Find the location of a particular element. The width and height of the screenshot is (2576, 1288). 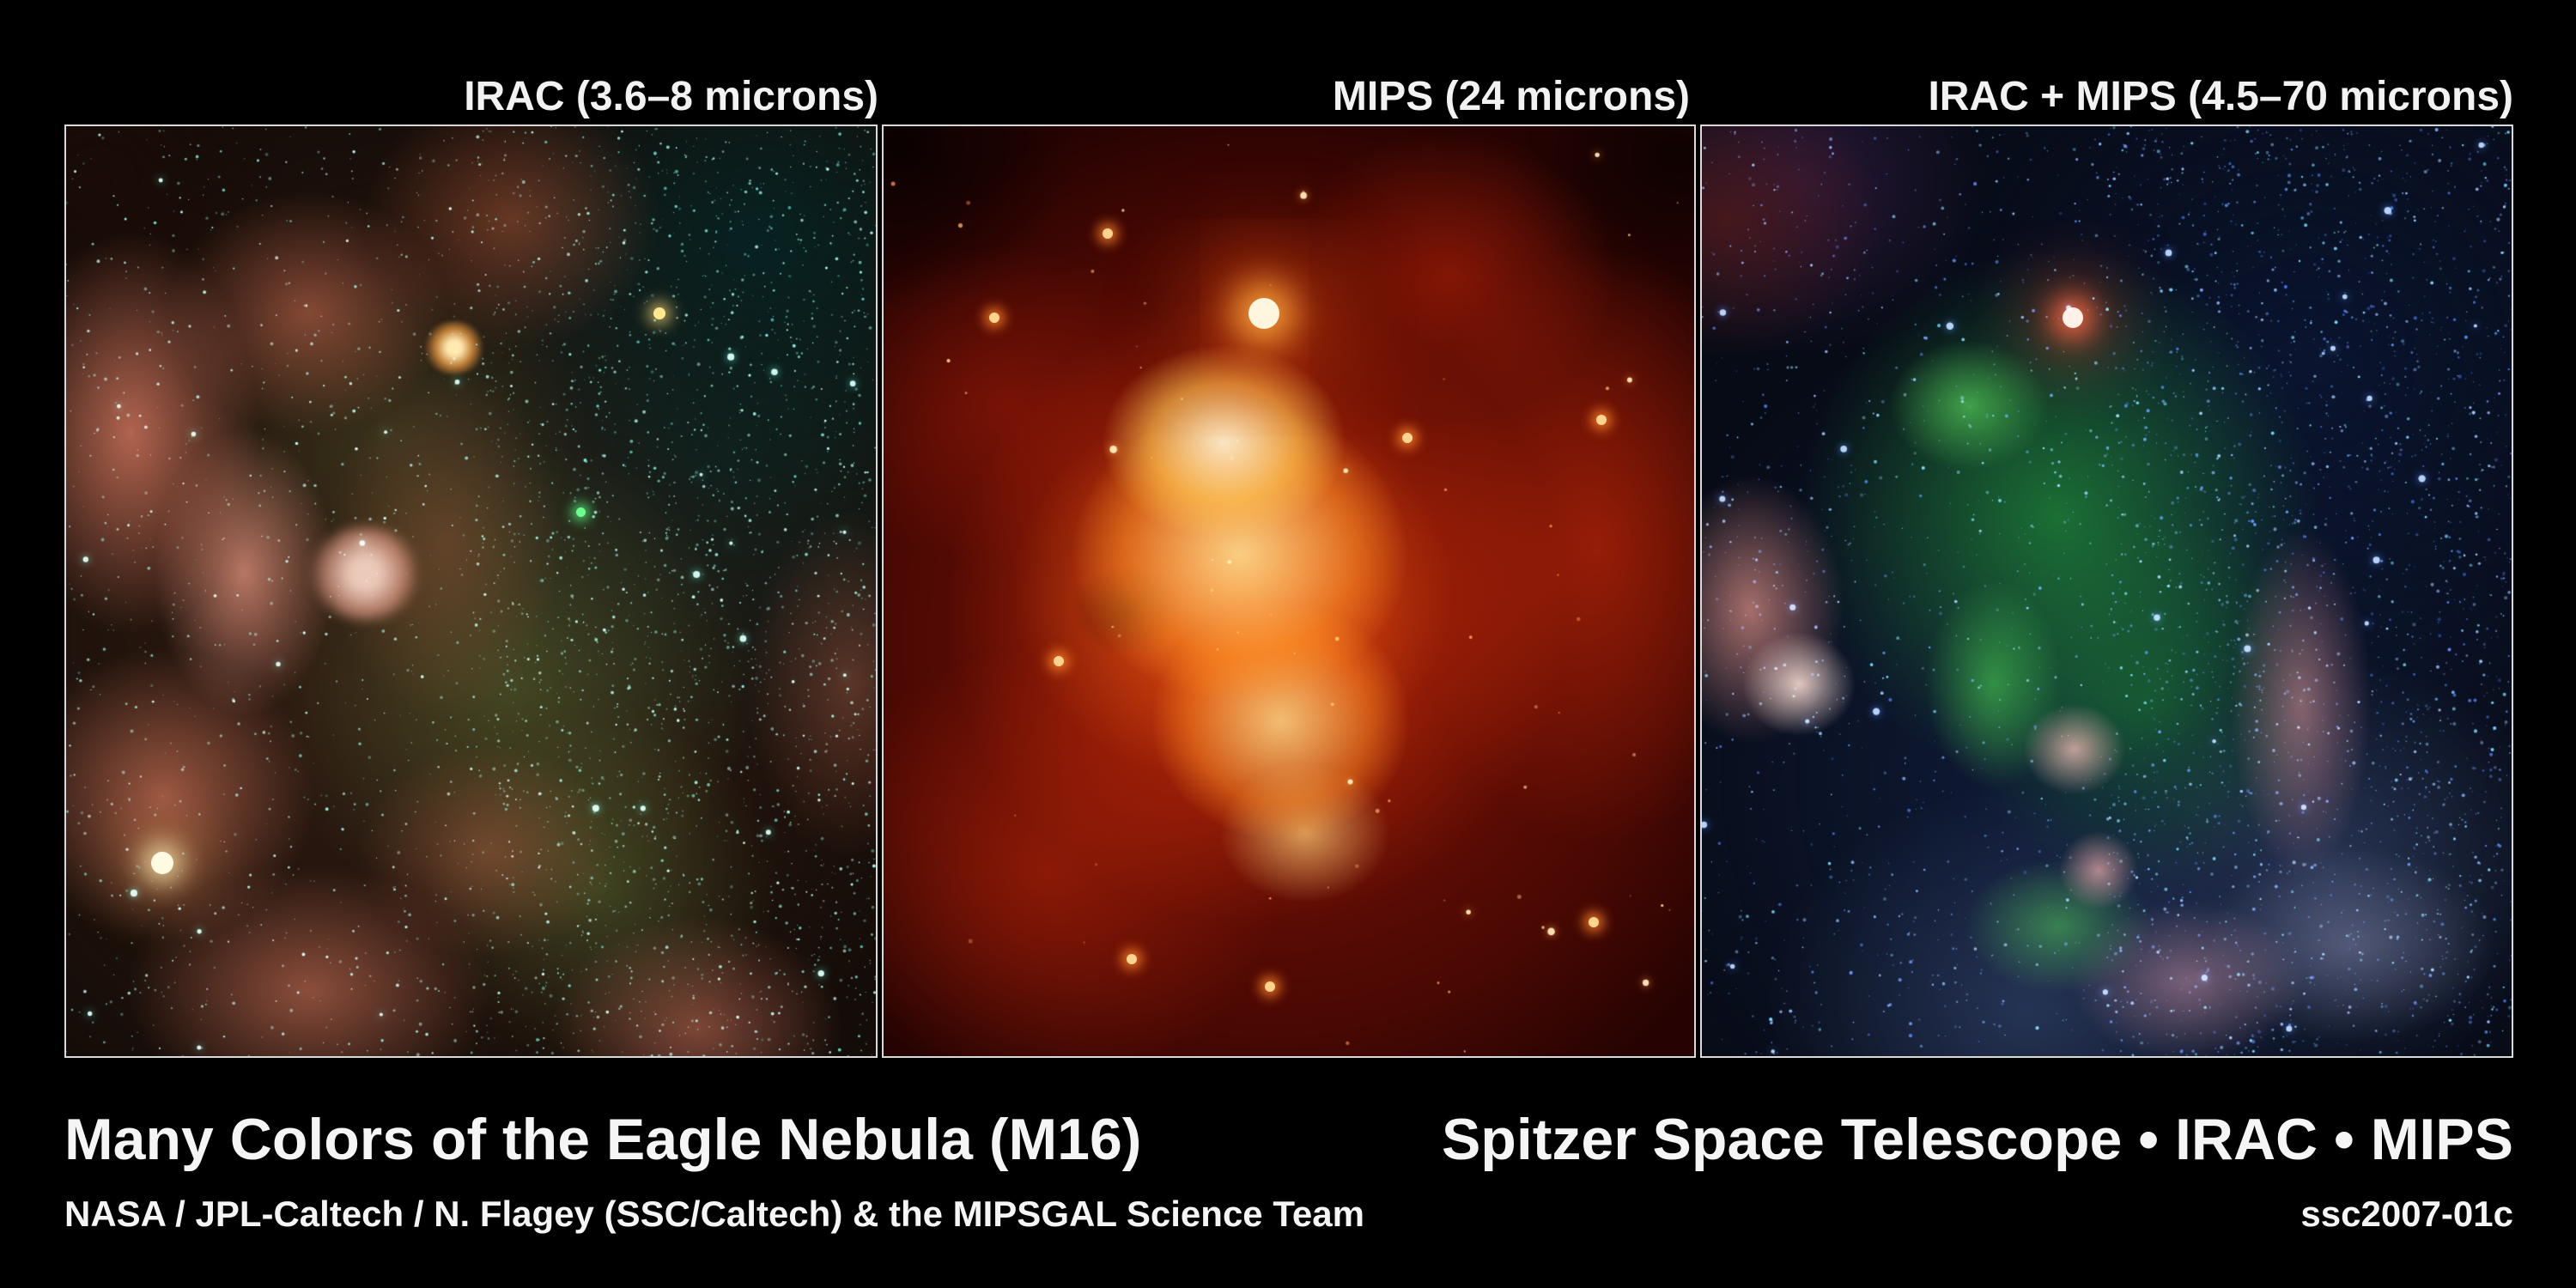

image-title: Many Colors of the Eagle Nebula (M16) is located at coordinates (603, 1140).